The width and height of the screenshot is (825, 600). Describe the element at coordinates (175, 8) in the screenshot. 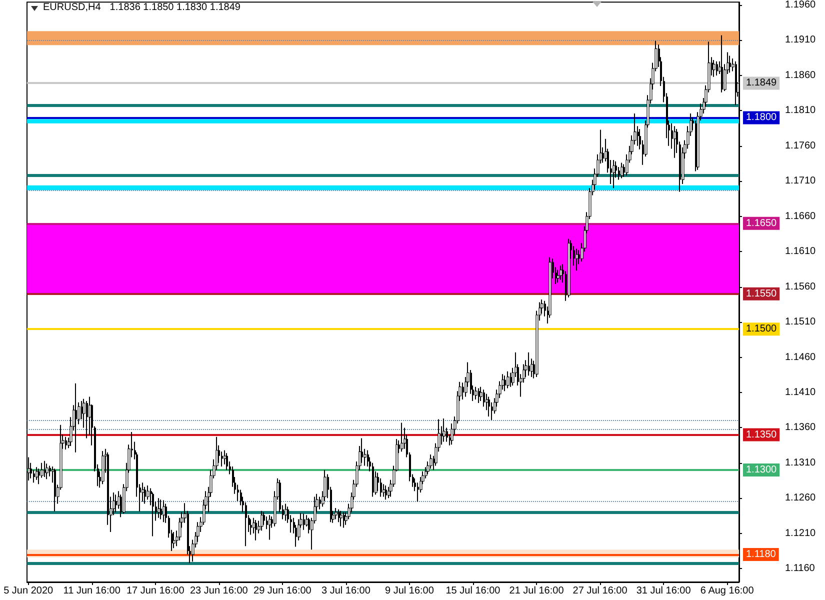

I see `chart-subtitle: 1.1836 1.1850 1.1830 1.1849` at that location.